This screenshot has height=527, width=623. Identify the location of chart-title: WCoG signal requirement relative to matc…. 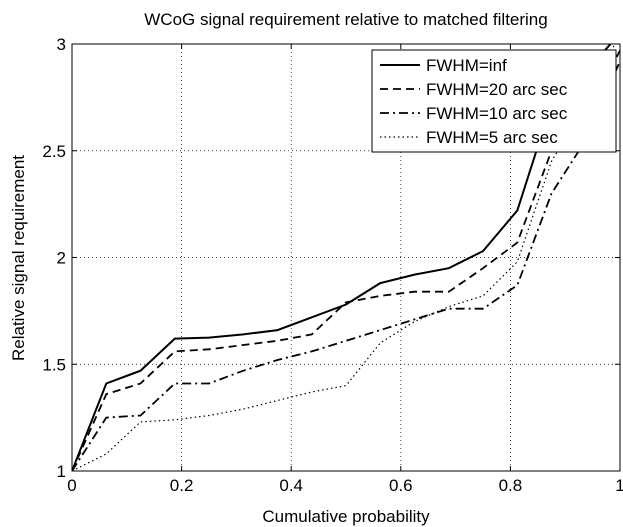
(345, 19).